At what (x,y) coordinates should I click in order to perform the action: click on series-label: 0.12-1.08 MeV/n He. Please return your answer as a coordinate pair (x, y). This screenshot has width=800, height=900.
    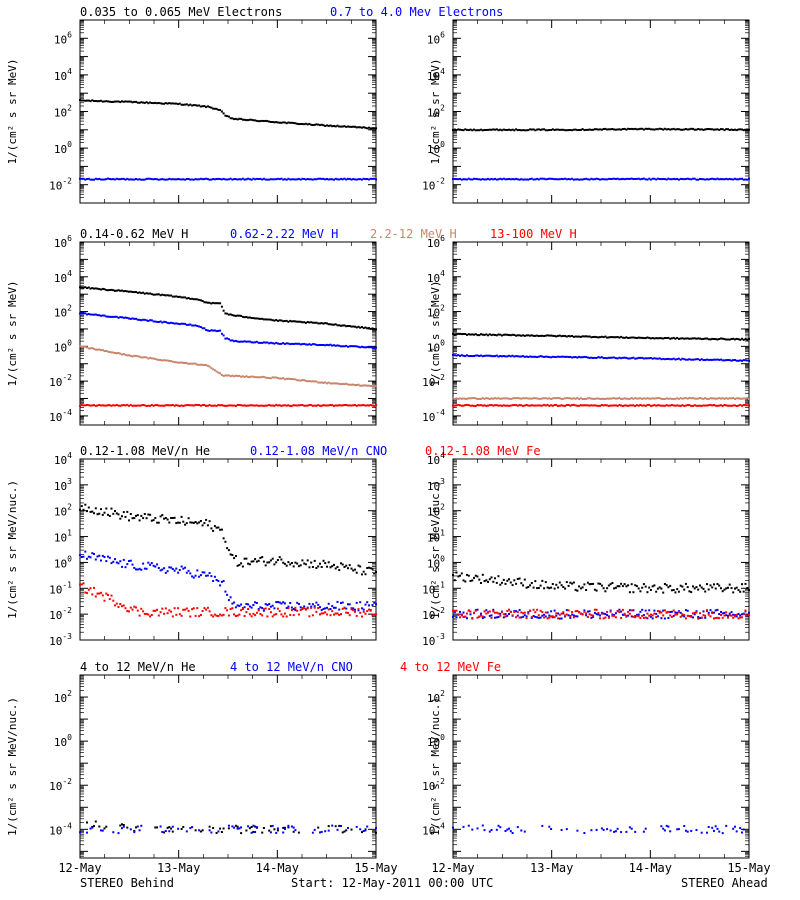
    Looking at the image, I should click on (145, 451).